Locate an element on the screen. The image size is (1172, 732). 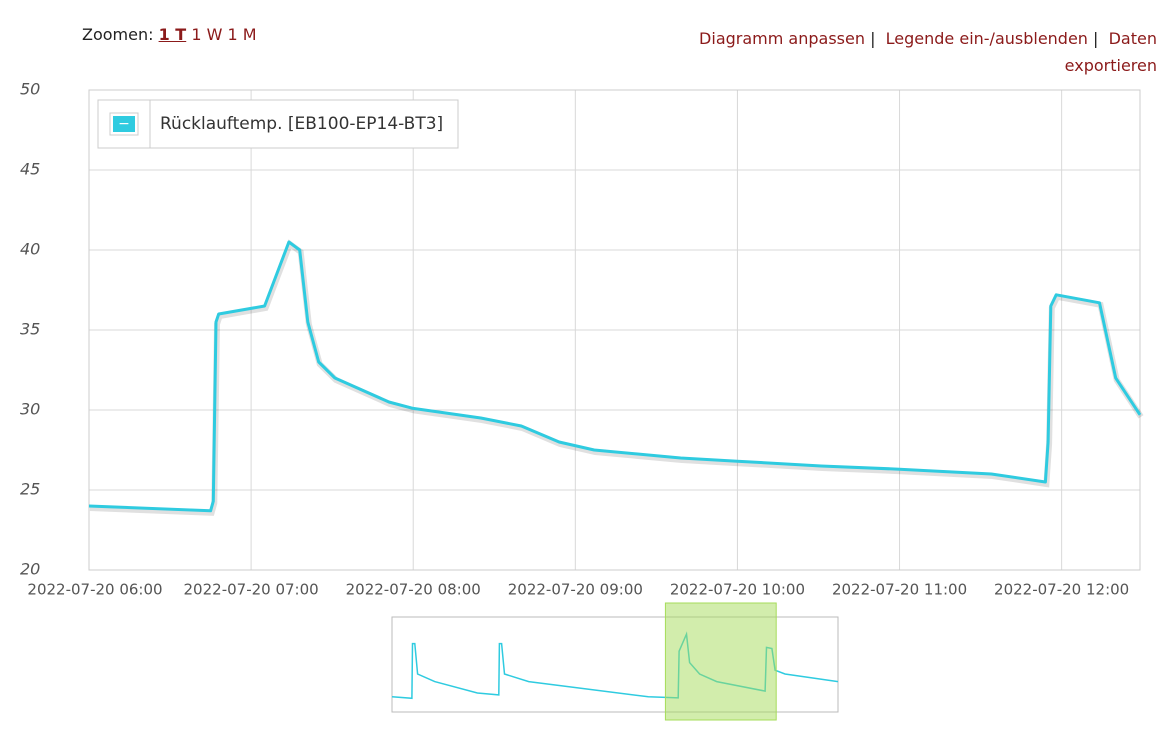
legend-swatch is located at coordinates (124, 124).